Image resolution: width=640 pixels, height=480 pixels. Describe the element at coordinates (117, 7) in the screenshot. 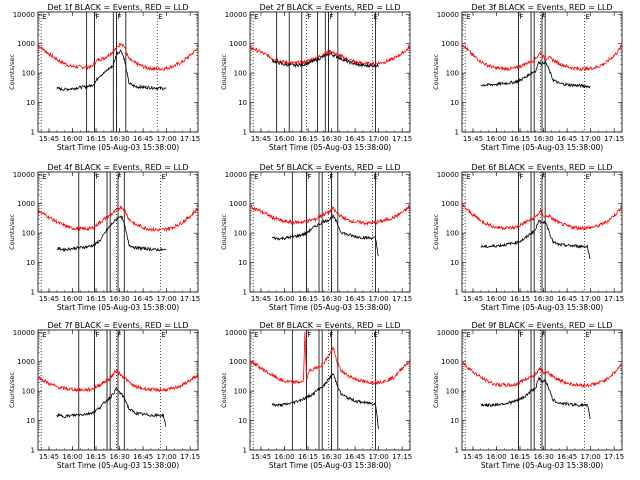

I see `panel-title: Det 1f BLACK = Events, RED = LLD` at that location.